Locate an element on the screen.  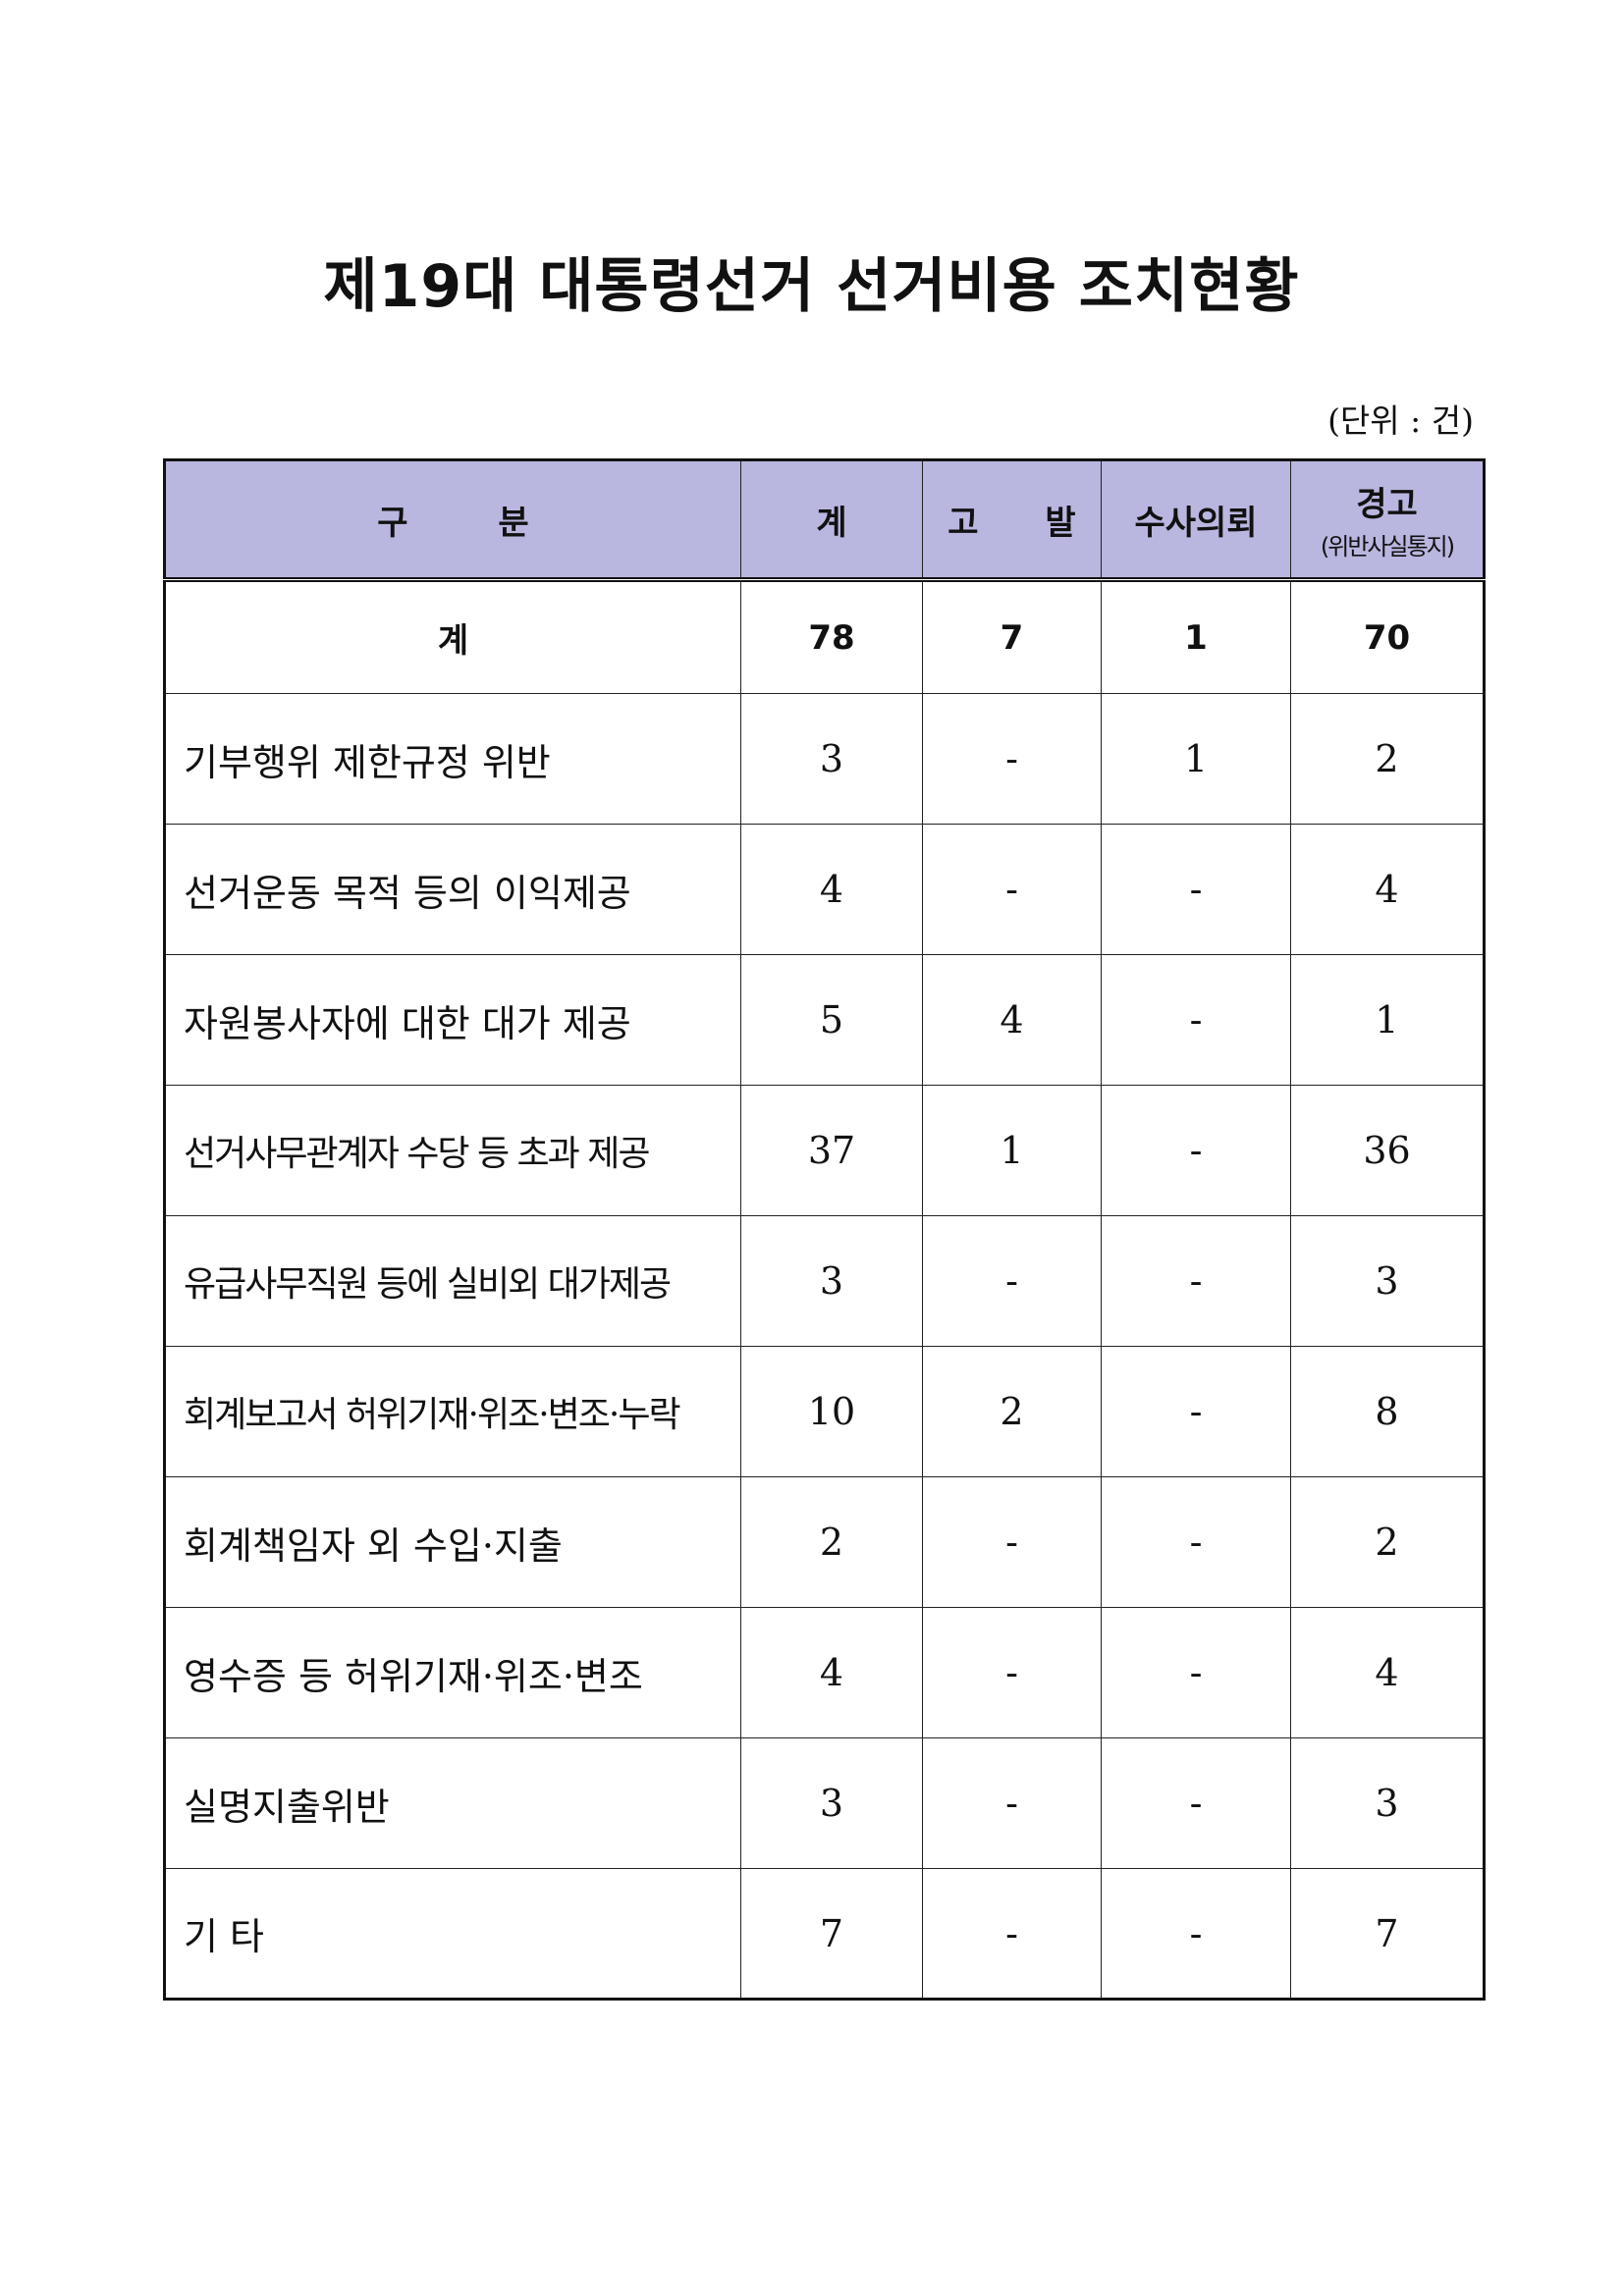
header-category-label: 구 분 is located at coordinates (472, 523).